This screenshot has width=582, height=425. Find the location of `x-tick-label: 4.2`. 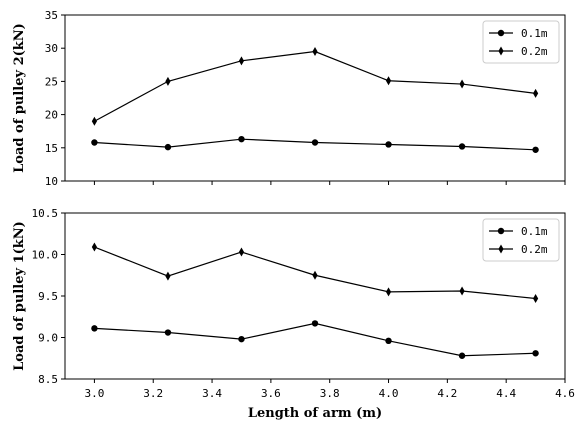

x-tick-label: 4.2 is located at coordinates (447, 393).